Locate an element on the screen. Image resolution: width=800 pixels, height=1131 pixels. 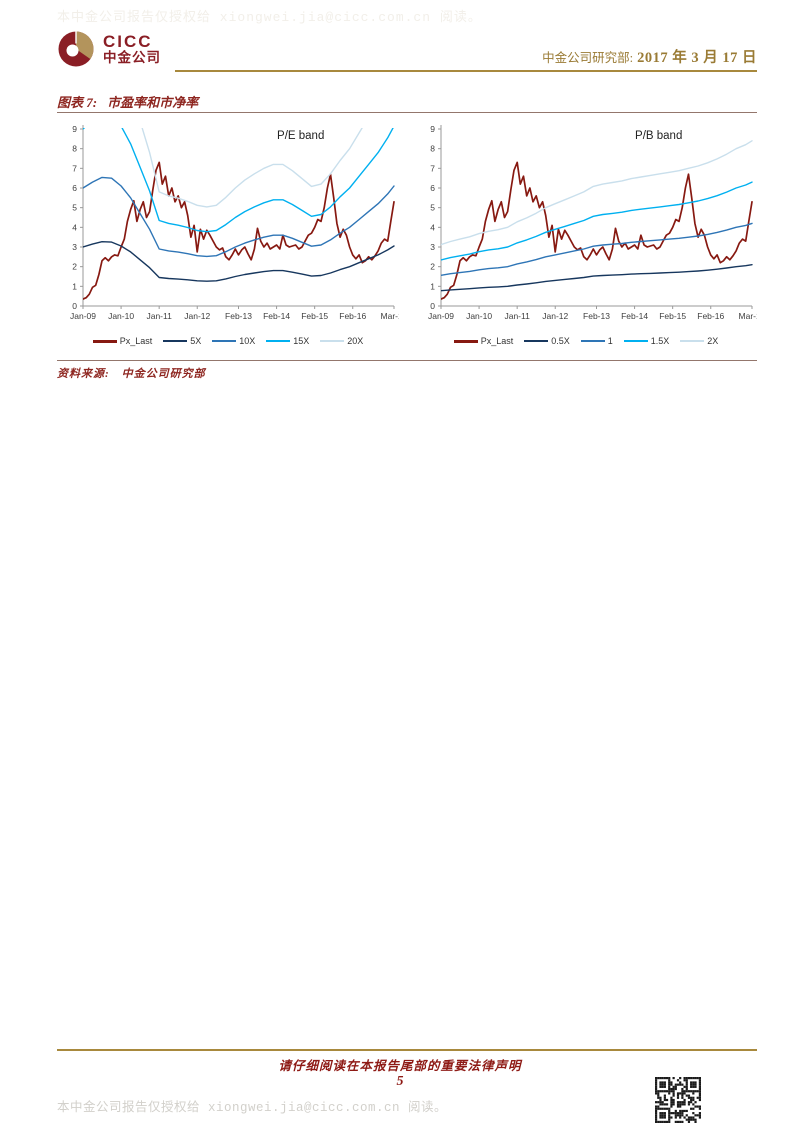
logo-name: CICC is located at coordinates (128, 41).